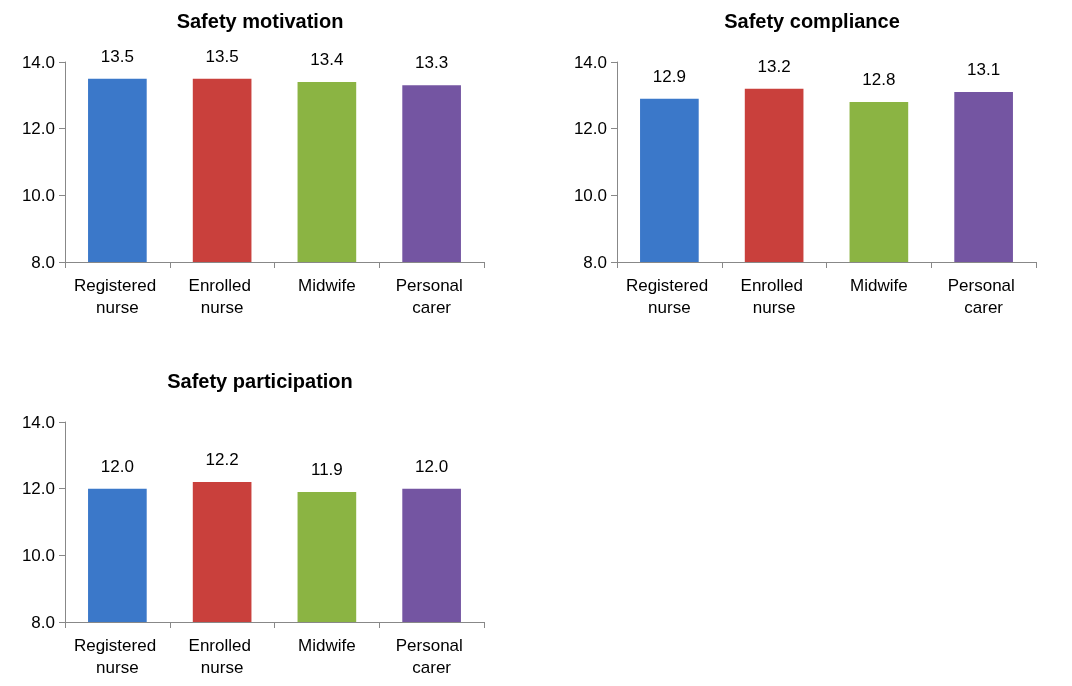 Image resolution: width=1072 pixels, height=686 pixels. I want to click on chart-title: Safety motivation, so click(260, 21).